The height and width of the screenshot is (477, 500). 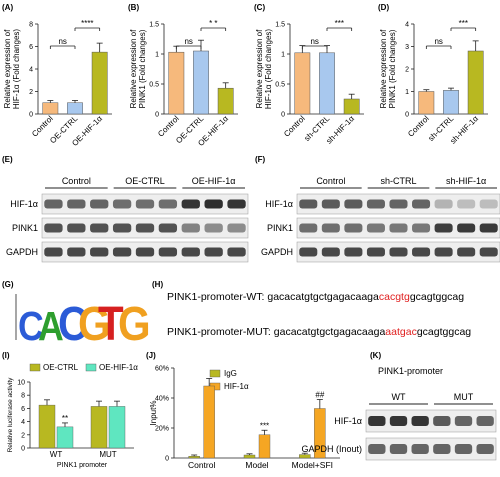 What do you see at coordinates (127, 219) in the screenshot?
I see `western-blot-e: Control OE-CTRL OE-HIF-1α HIF-1α PINK1 GAPDH` at bounding box center [127, 219].